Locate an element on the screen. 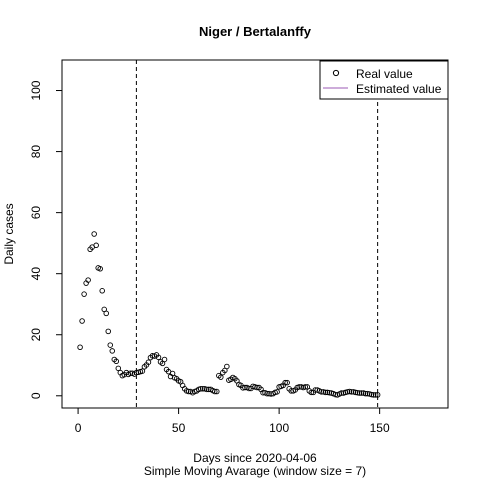  x-tick-label: 50 is located at coordinates (179, 428).